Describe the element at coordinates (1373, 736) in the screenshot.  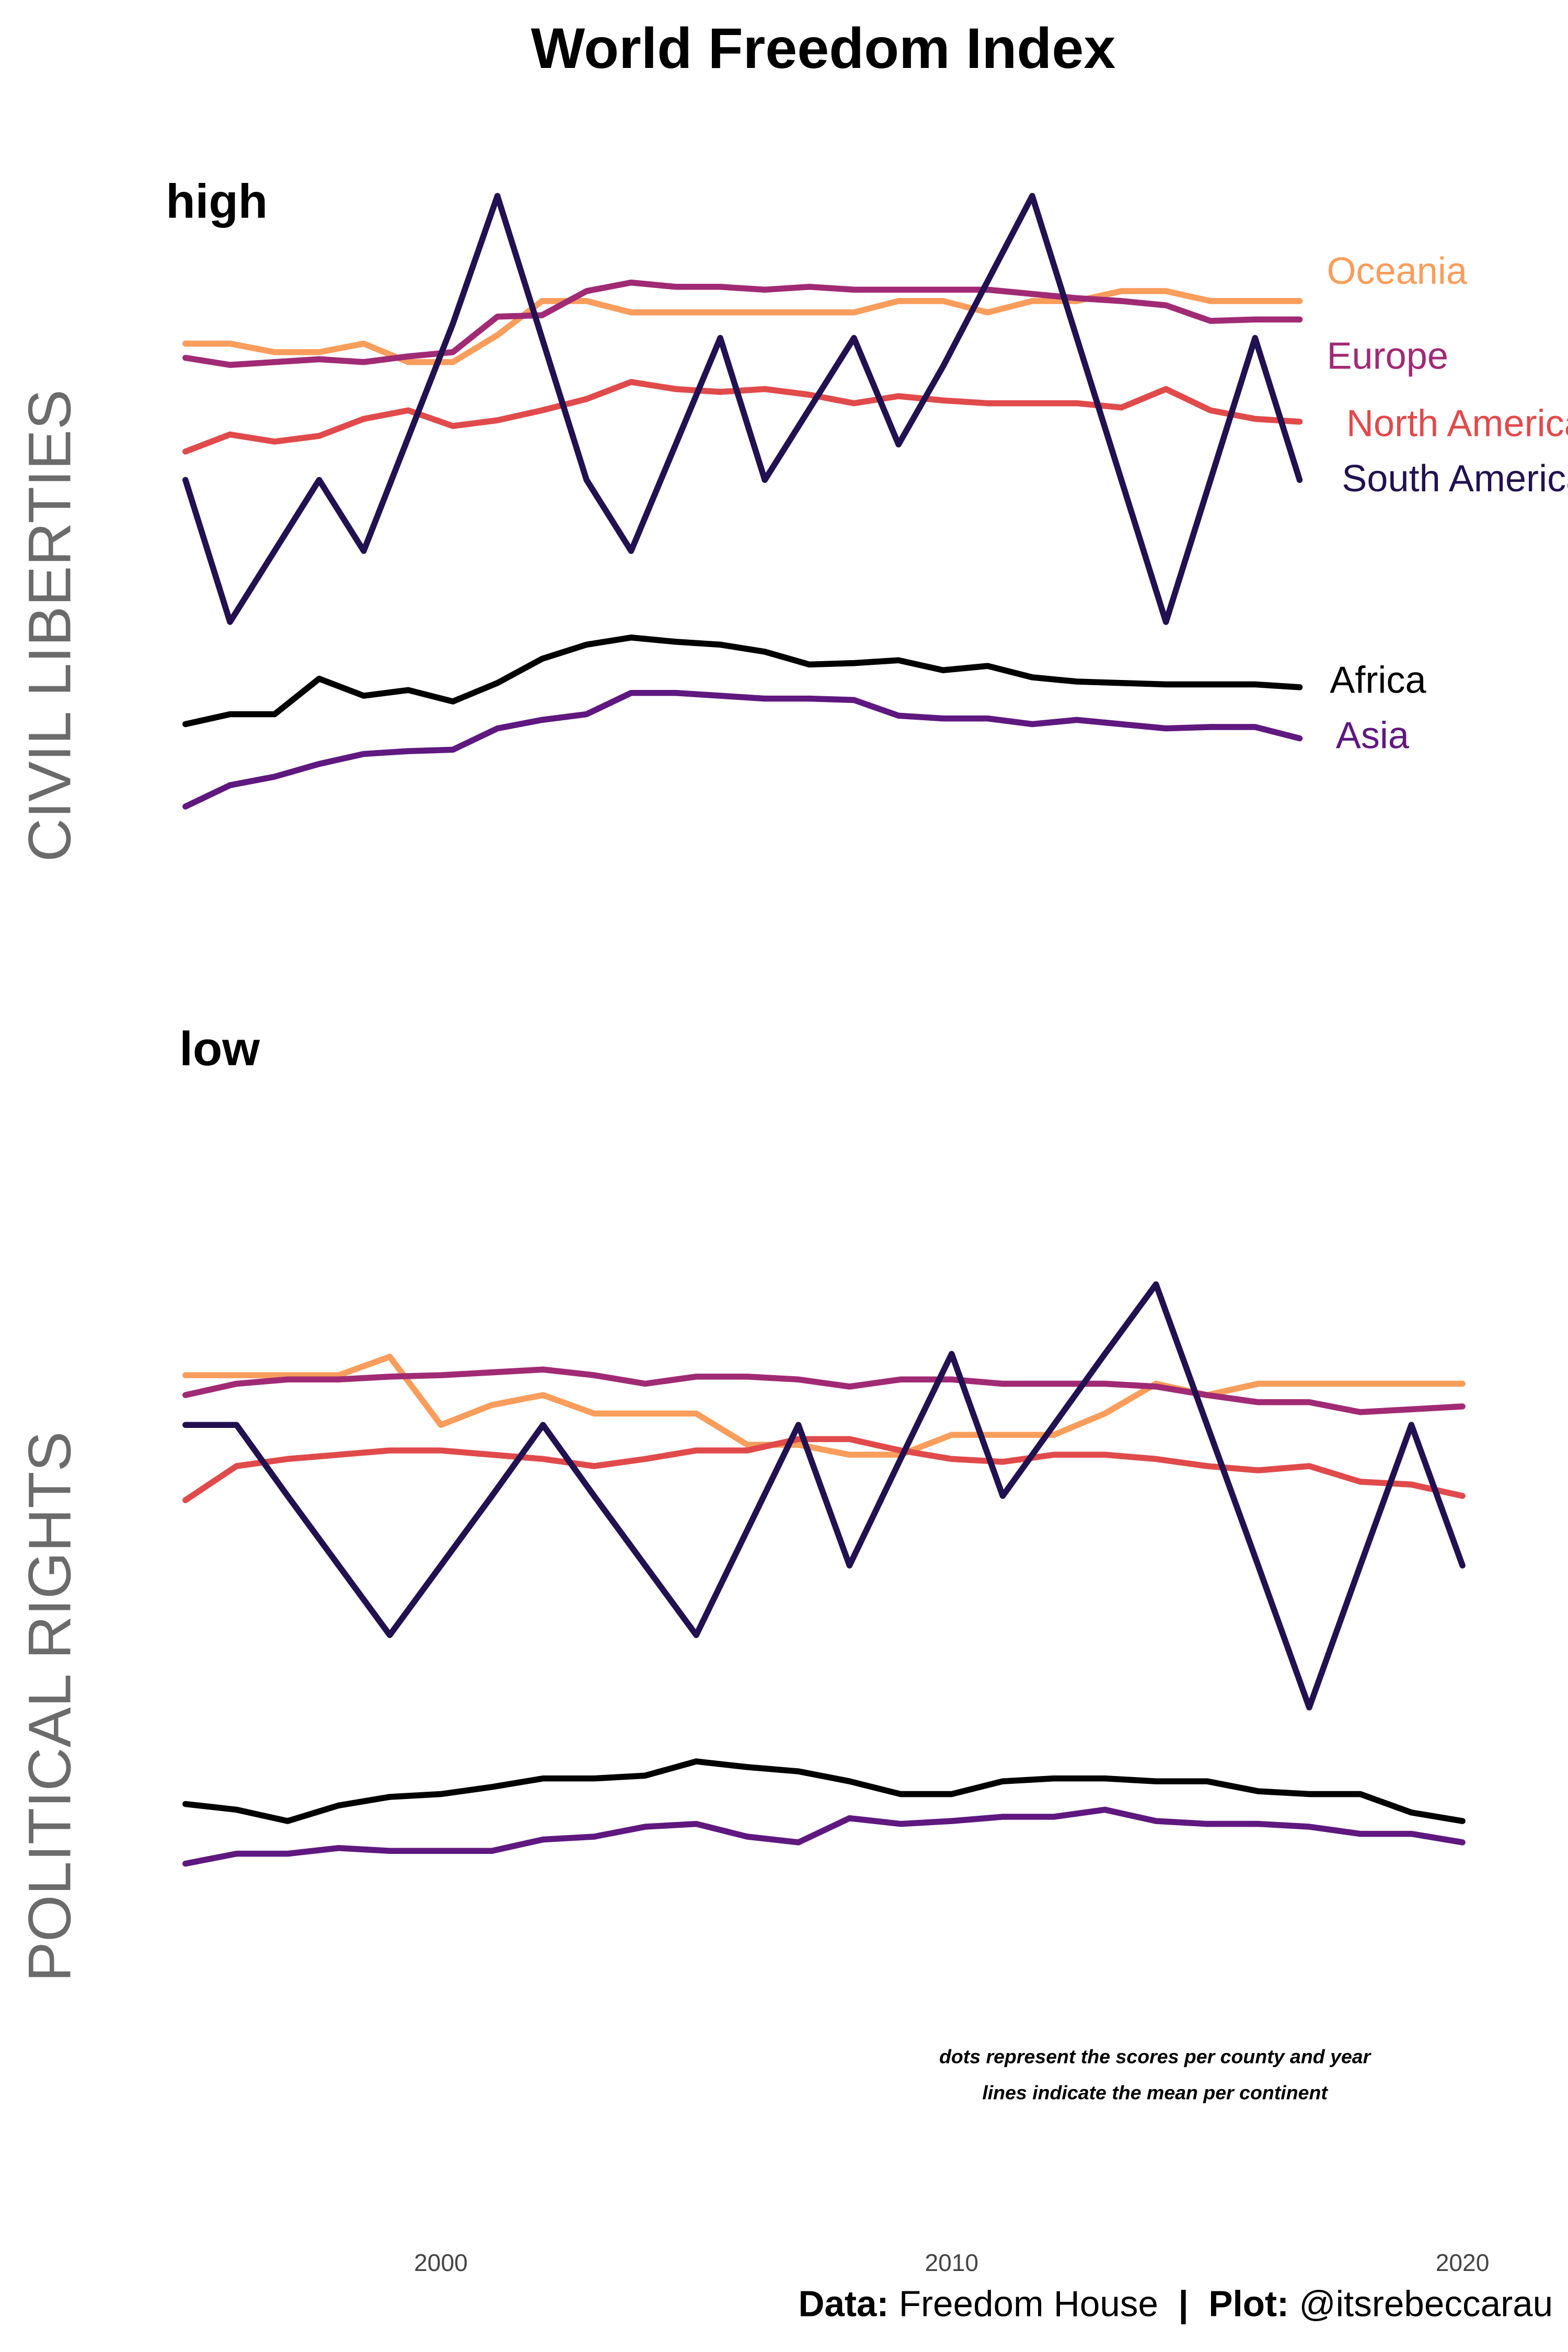
I see `legend-label: Asia` at that location.